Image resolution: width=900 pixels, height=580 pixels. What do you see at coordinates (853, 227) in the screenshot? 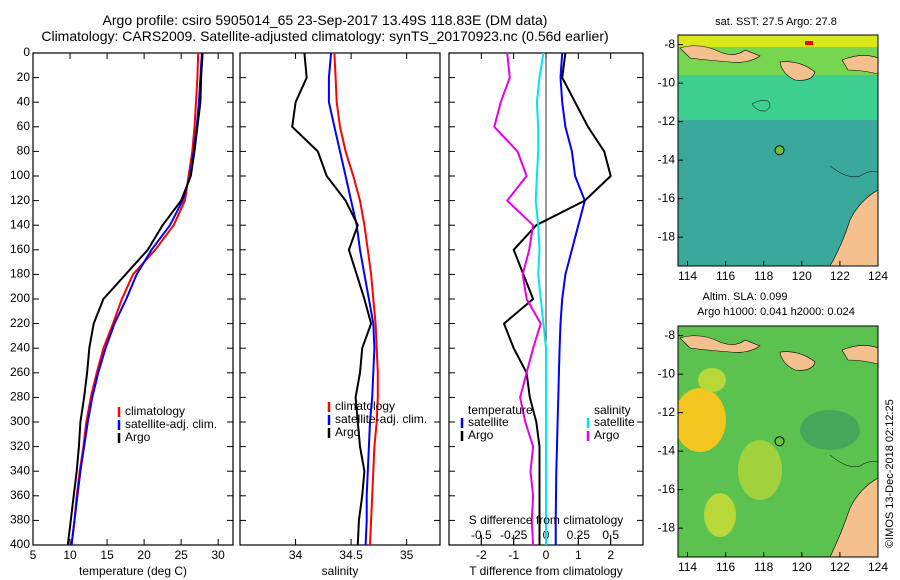
I see `australia-coast` at bounding box center [853, 227].